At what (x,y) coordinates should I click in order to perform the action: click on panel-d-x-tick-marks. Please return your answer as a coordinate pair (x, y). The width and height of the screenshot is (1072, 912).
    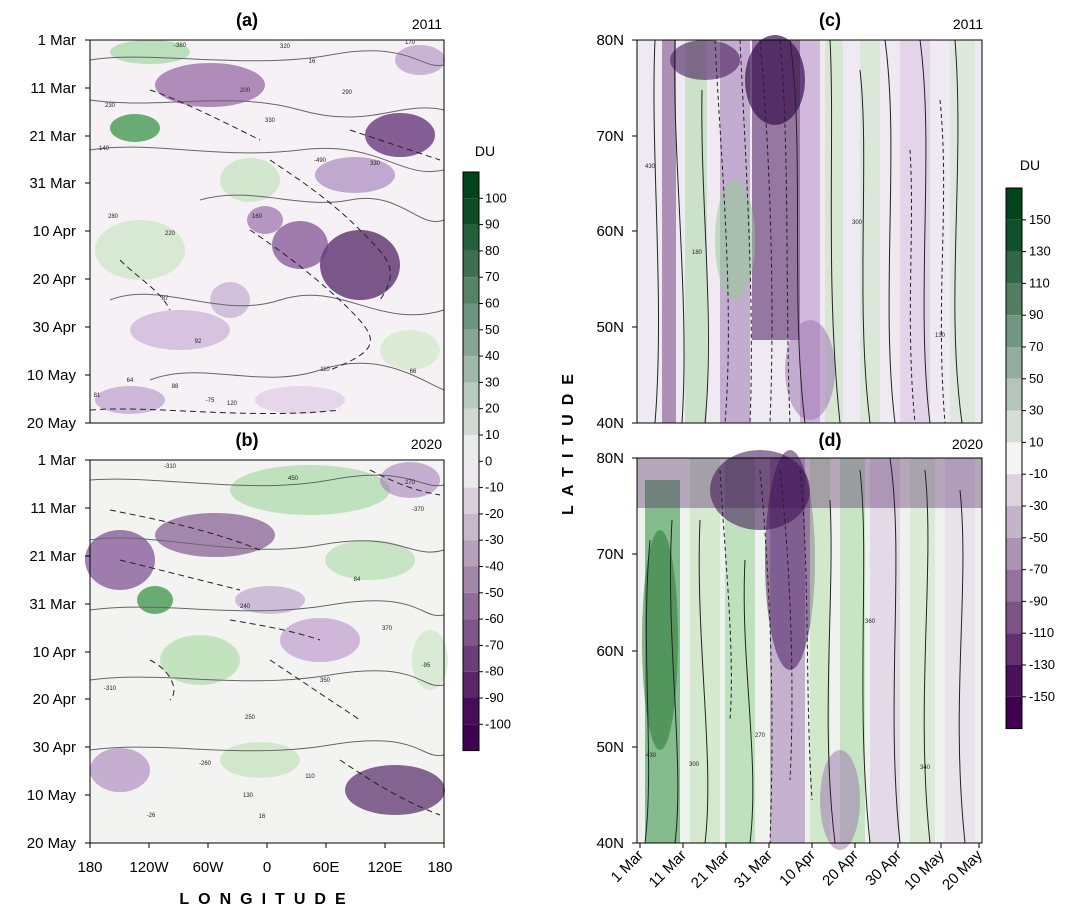
    Looking at the image, I should click on (809, 845).